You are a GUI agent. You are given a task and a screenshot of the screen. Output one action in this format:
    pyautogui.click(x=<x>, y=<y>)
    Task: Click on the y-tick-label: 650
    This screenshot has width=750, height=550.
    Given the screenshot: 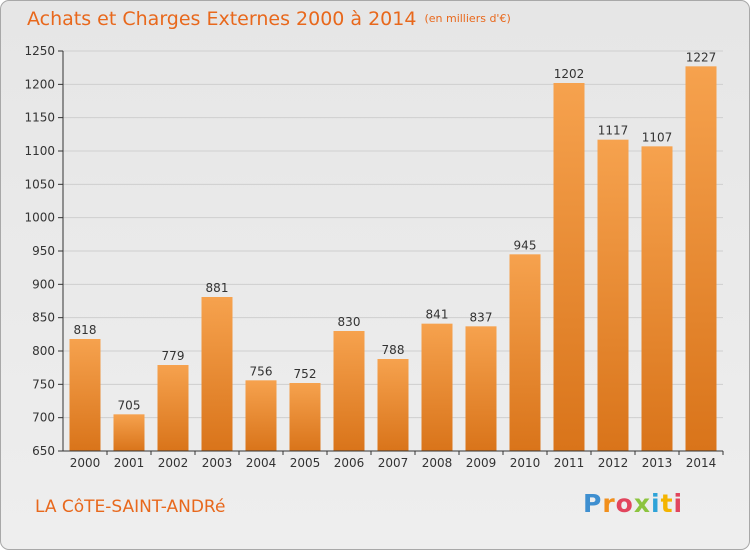 What is the action you would take?
    pyautogui.click(x=43, y=451)
    